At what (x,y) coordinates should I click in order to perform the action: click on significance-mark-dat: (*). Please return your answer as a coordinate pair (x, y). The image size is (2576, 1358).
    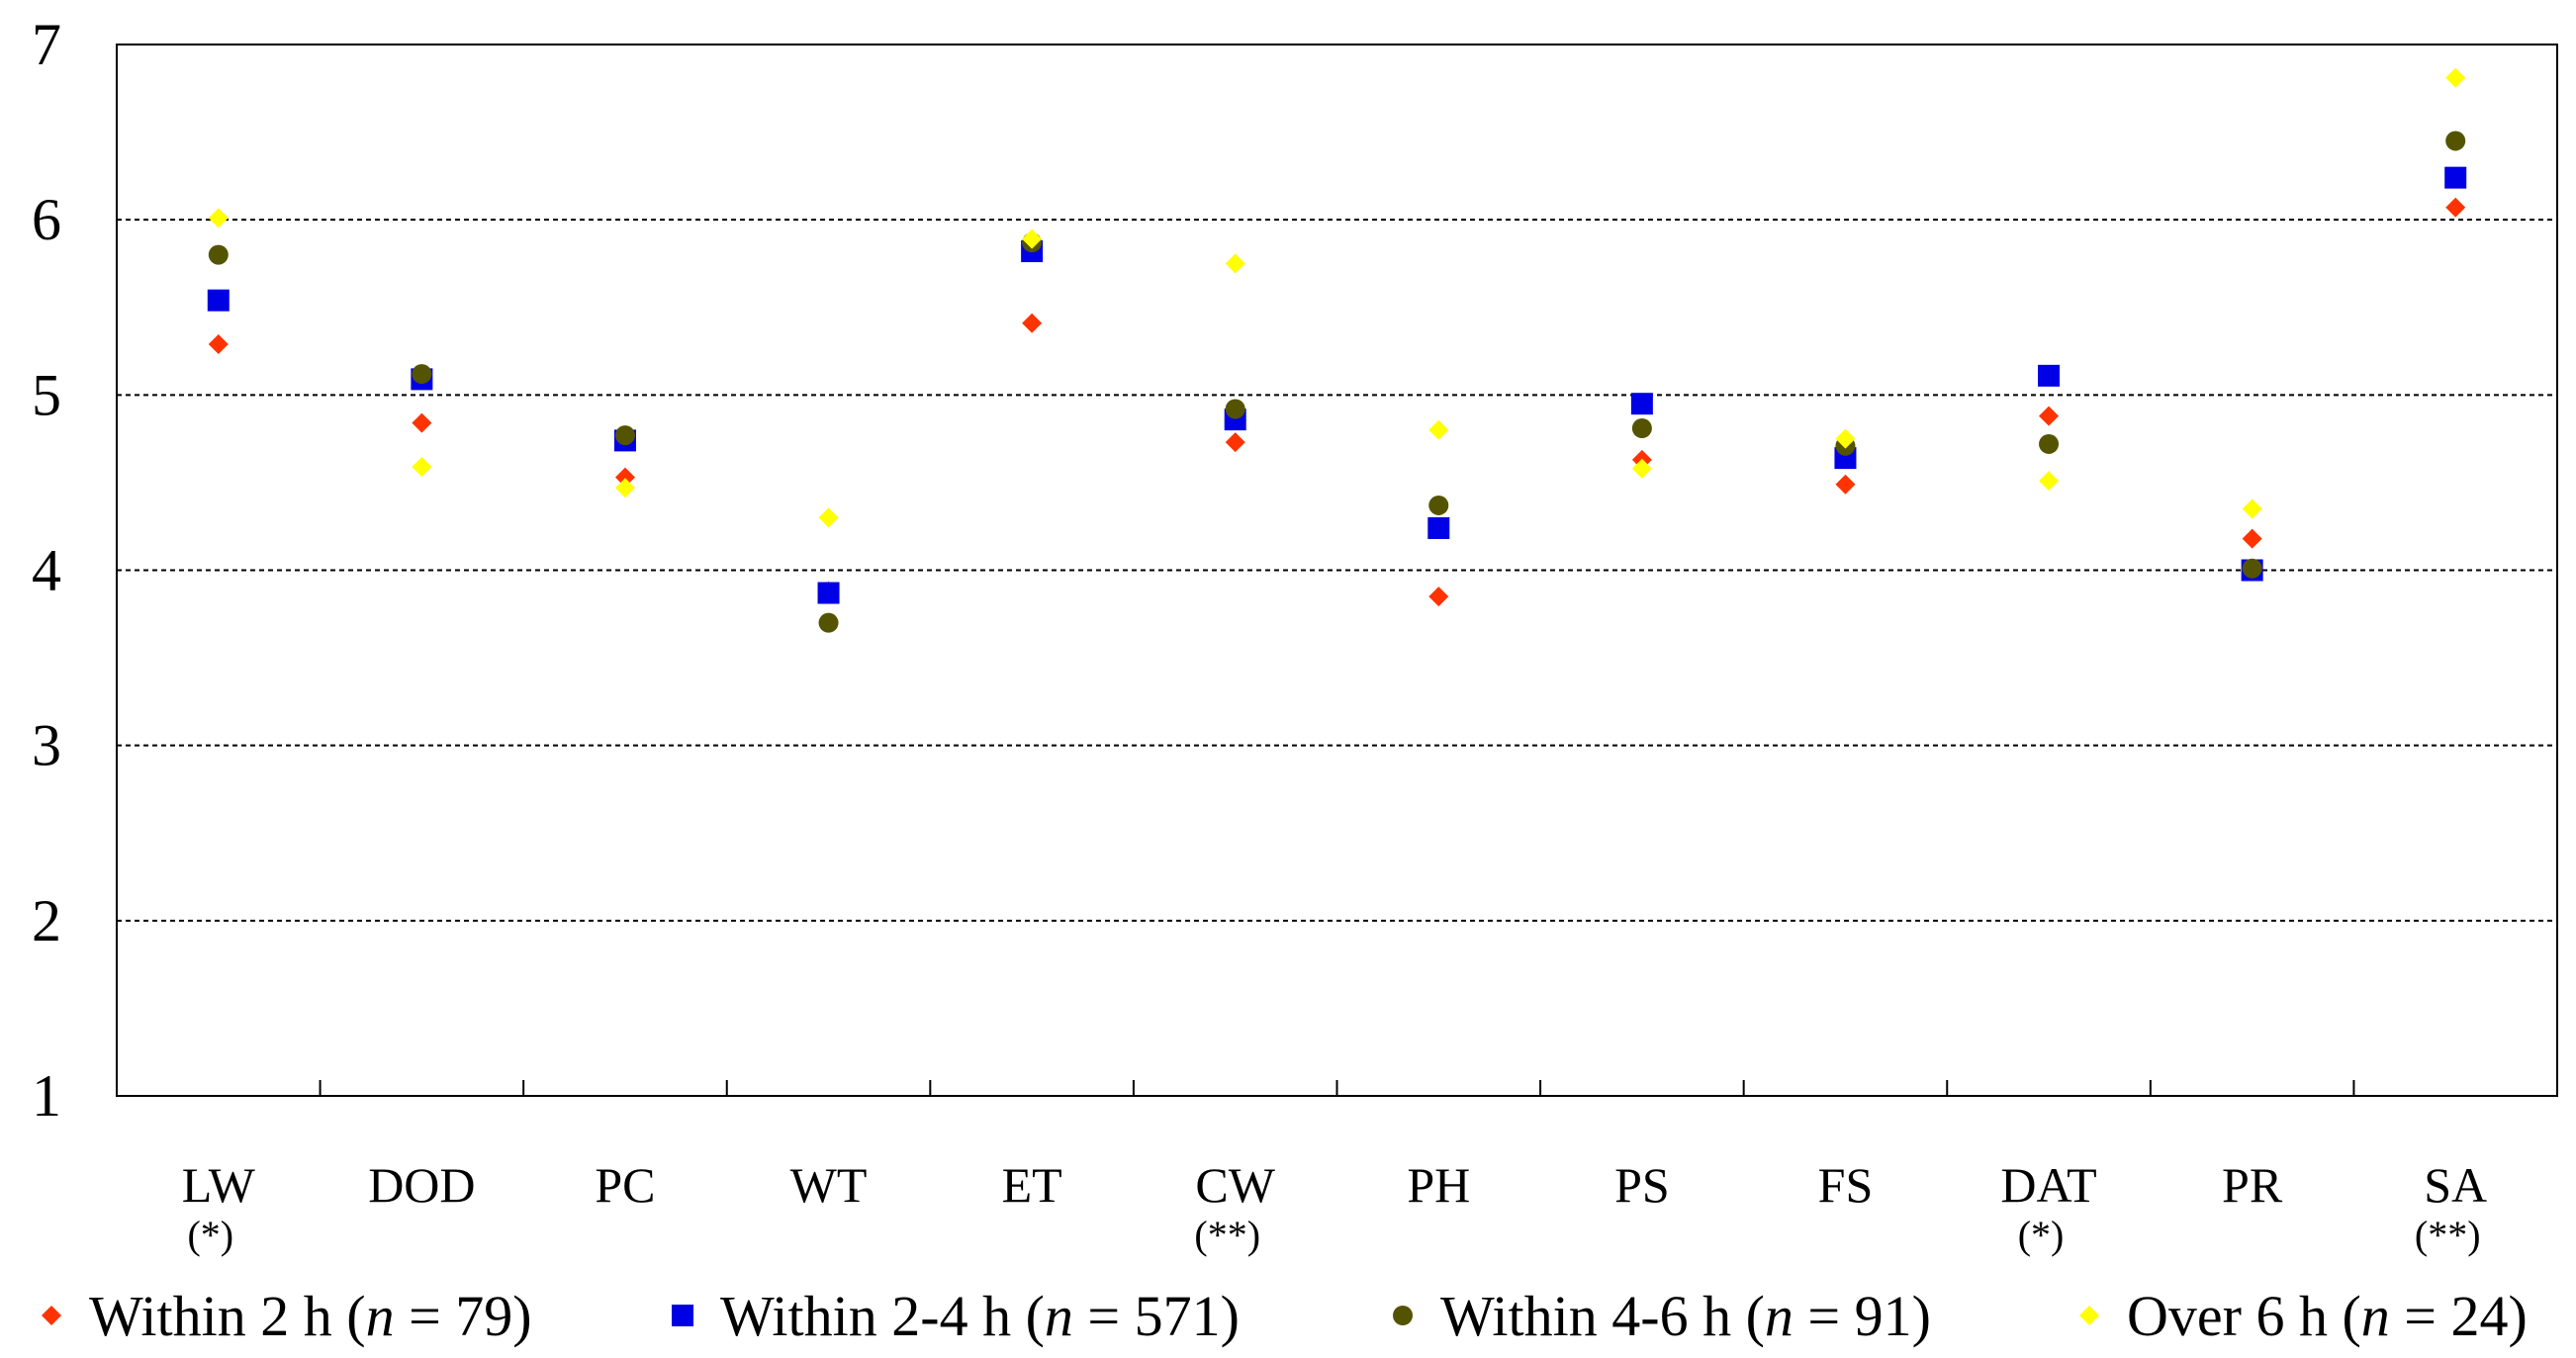
    Looking at the image, I should click on (2042, 1235).